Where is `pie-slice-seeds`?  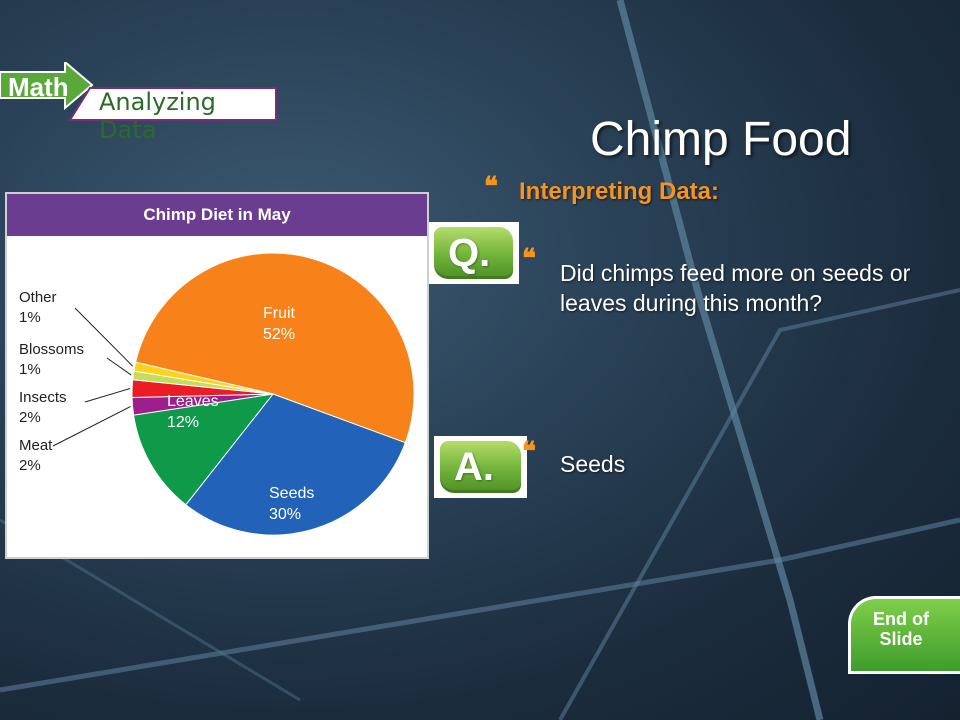
pie-slice-seeds is located at coordinates (295, 464).